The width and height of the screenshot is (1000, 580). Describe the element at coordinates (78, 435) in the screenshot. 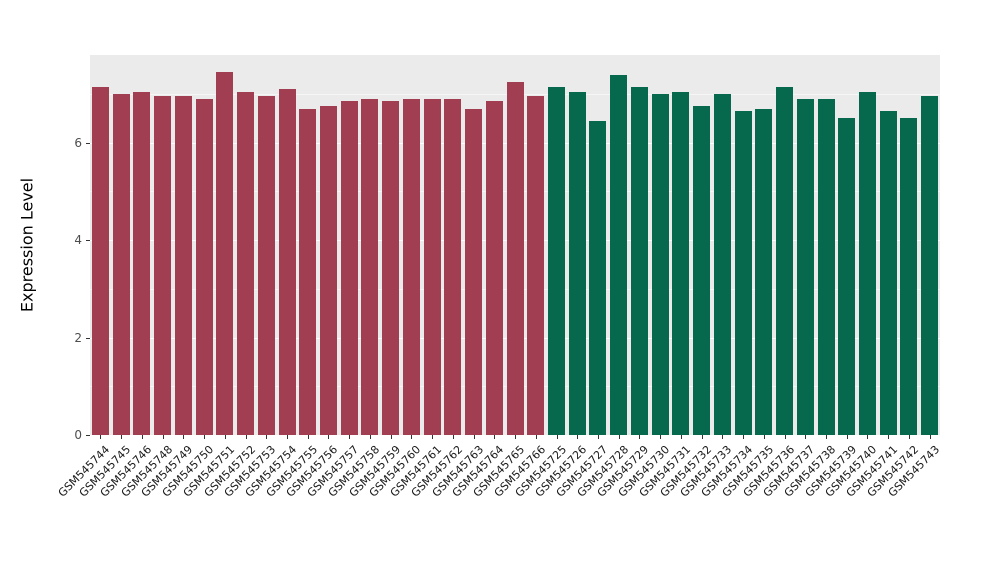

I see `y-tick-label: 0` at that location.